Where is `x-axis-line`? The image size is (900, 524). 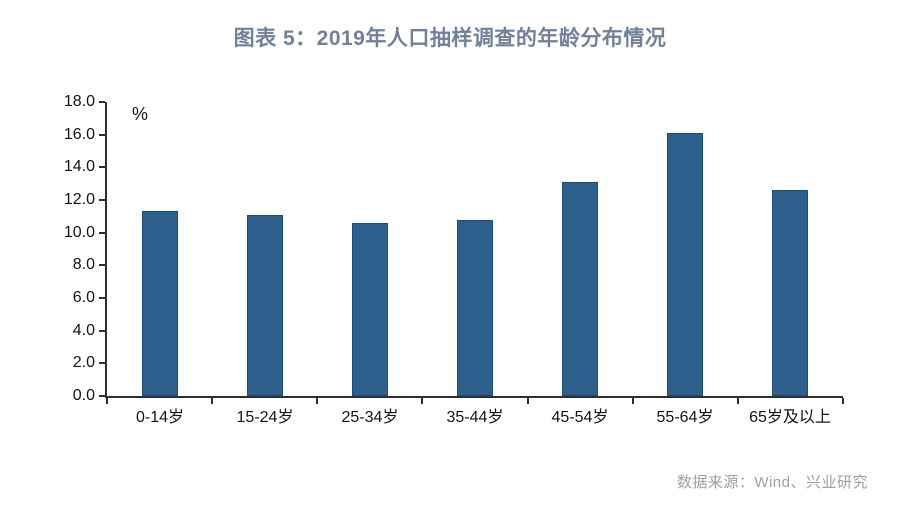 x-axis-line is located at coordinates (474, 397).